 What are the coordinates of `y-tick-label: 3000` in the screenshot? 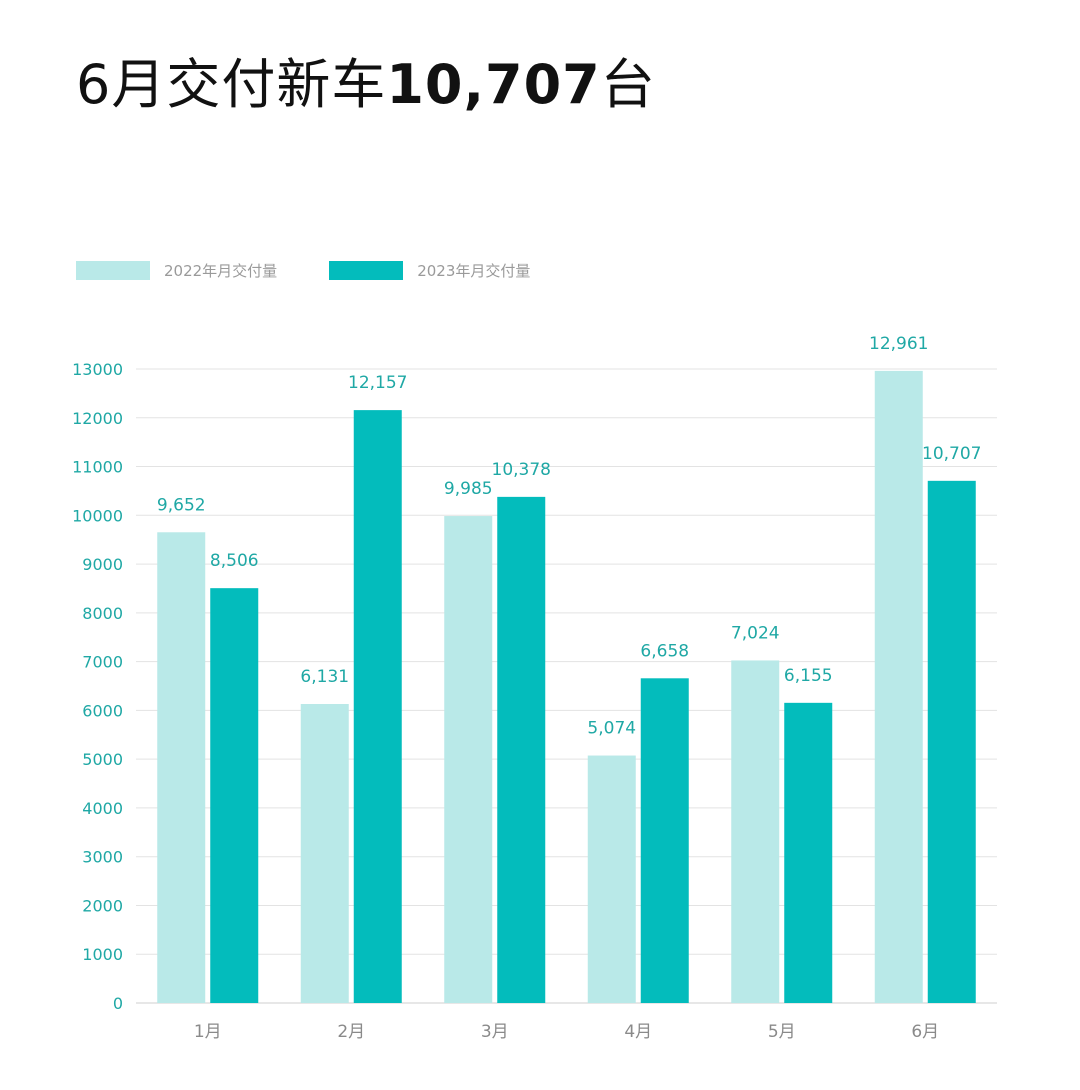 It's located at (102, 857).